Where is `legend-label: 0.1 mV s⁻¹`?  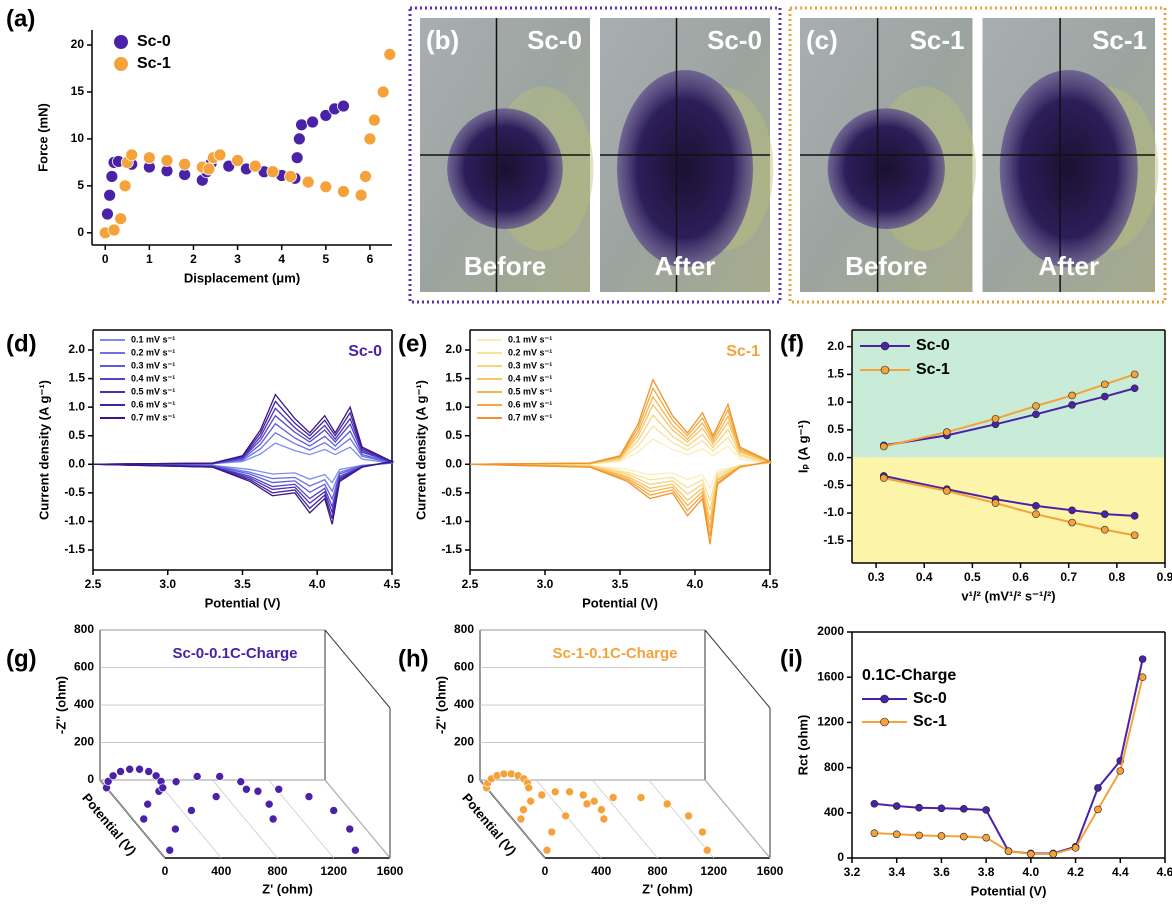
legend-label: 0.1 mV s⁻¹ is located at coordinates (153, 339).